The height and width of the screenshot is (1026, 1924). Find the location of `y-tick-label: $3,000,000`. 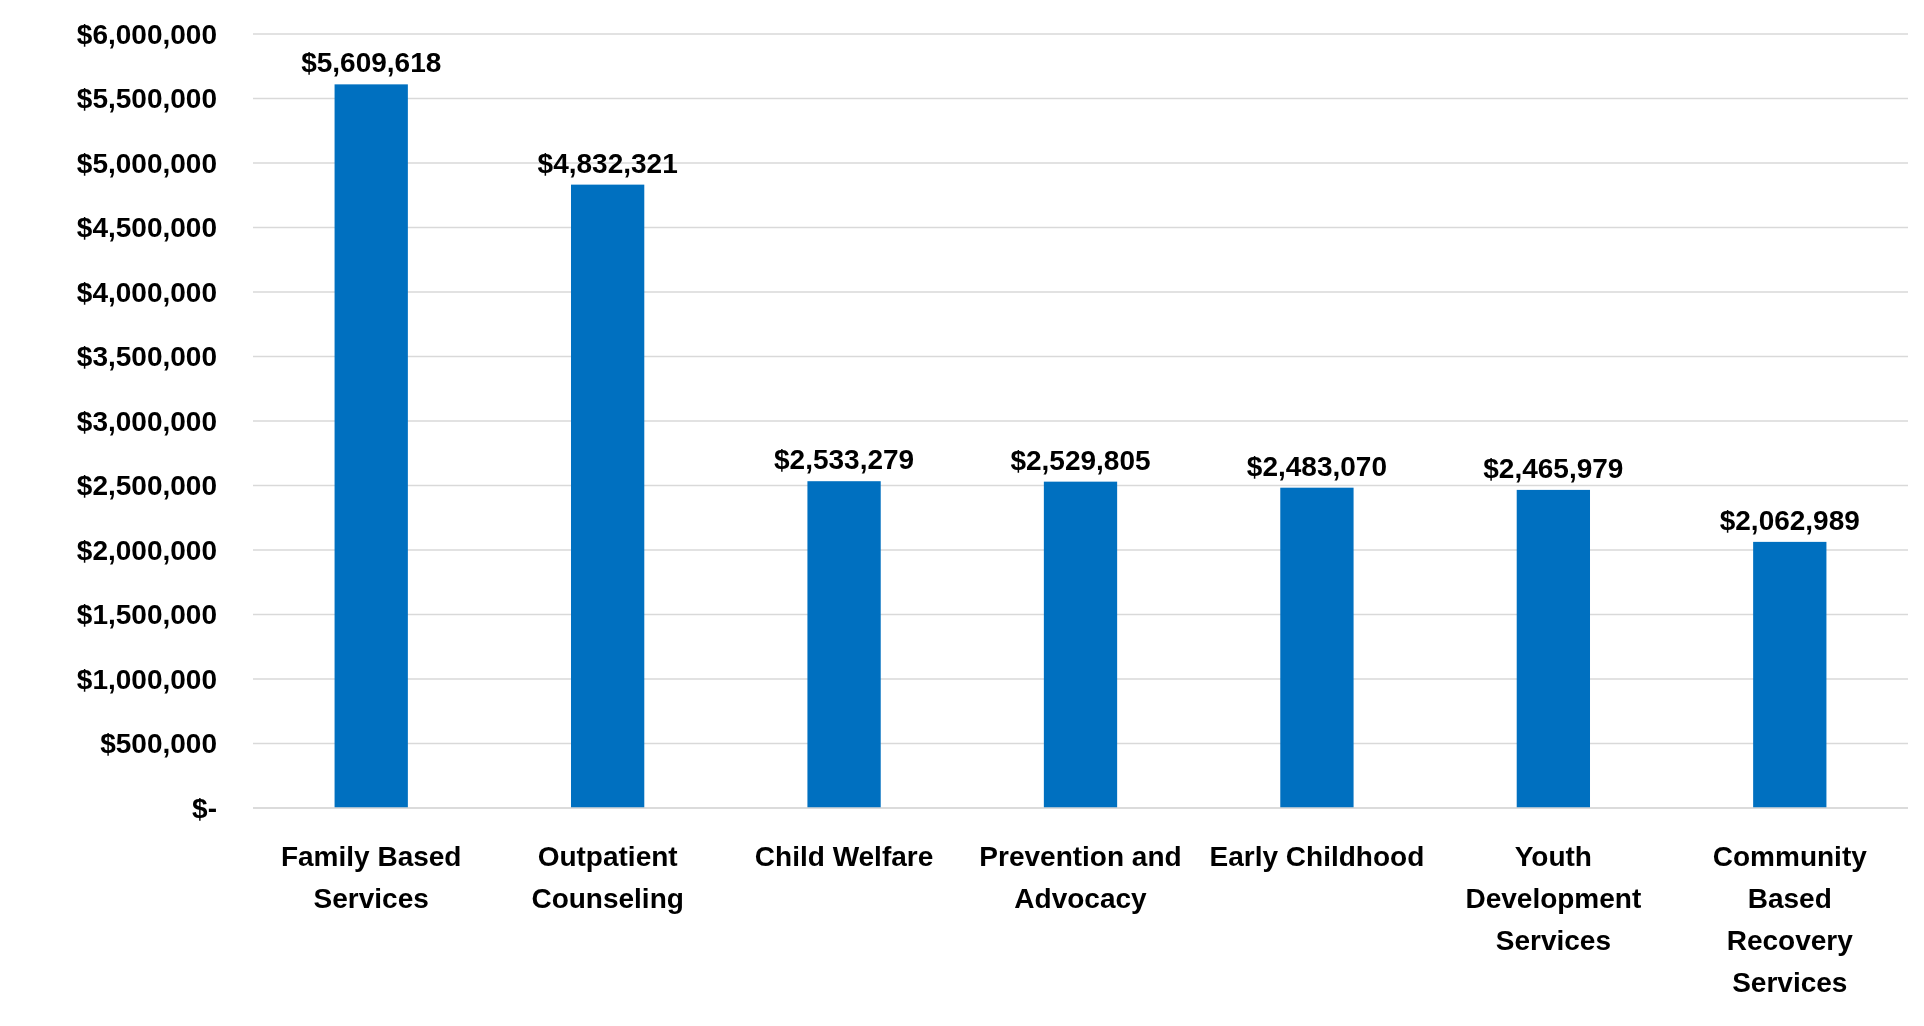

y-tick-label: $3,000,000 is located at coordinates (146, 421).